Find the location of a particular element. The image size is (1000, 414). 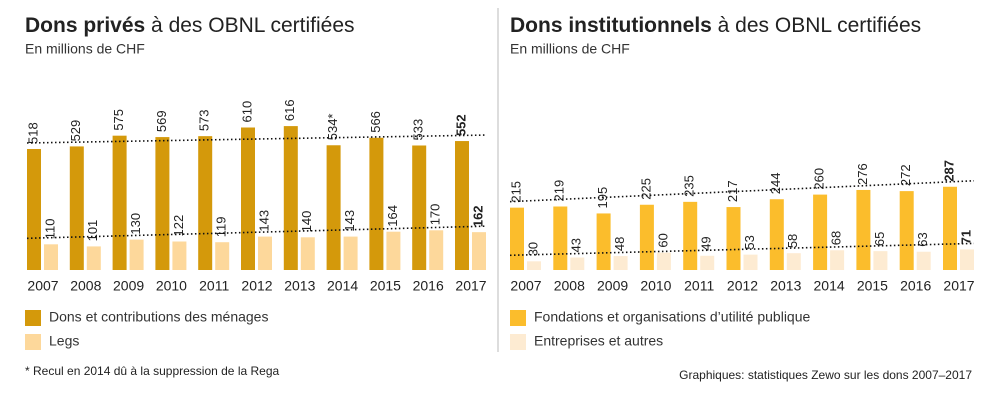

chart-title-bold: Dons privés is located at coordinates (85, 25).